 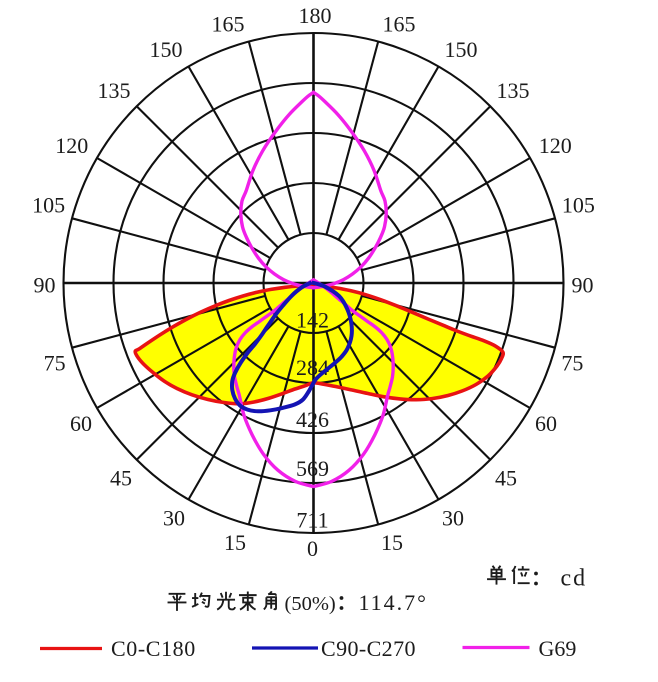 I want to click on svg-text: 569, so click(x=312, y=468).